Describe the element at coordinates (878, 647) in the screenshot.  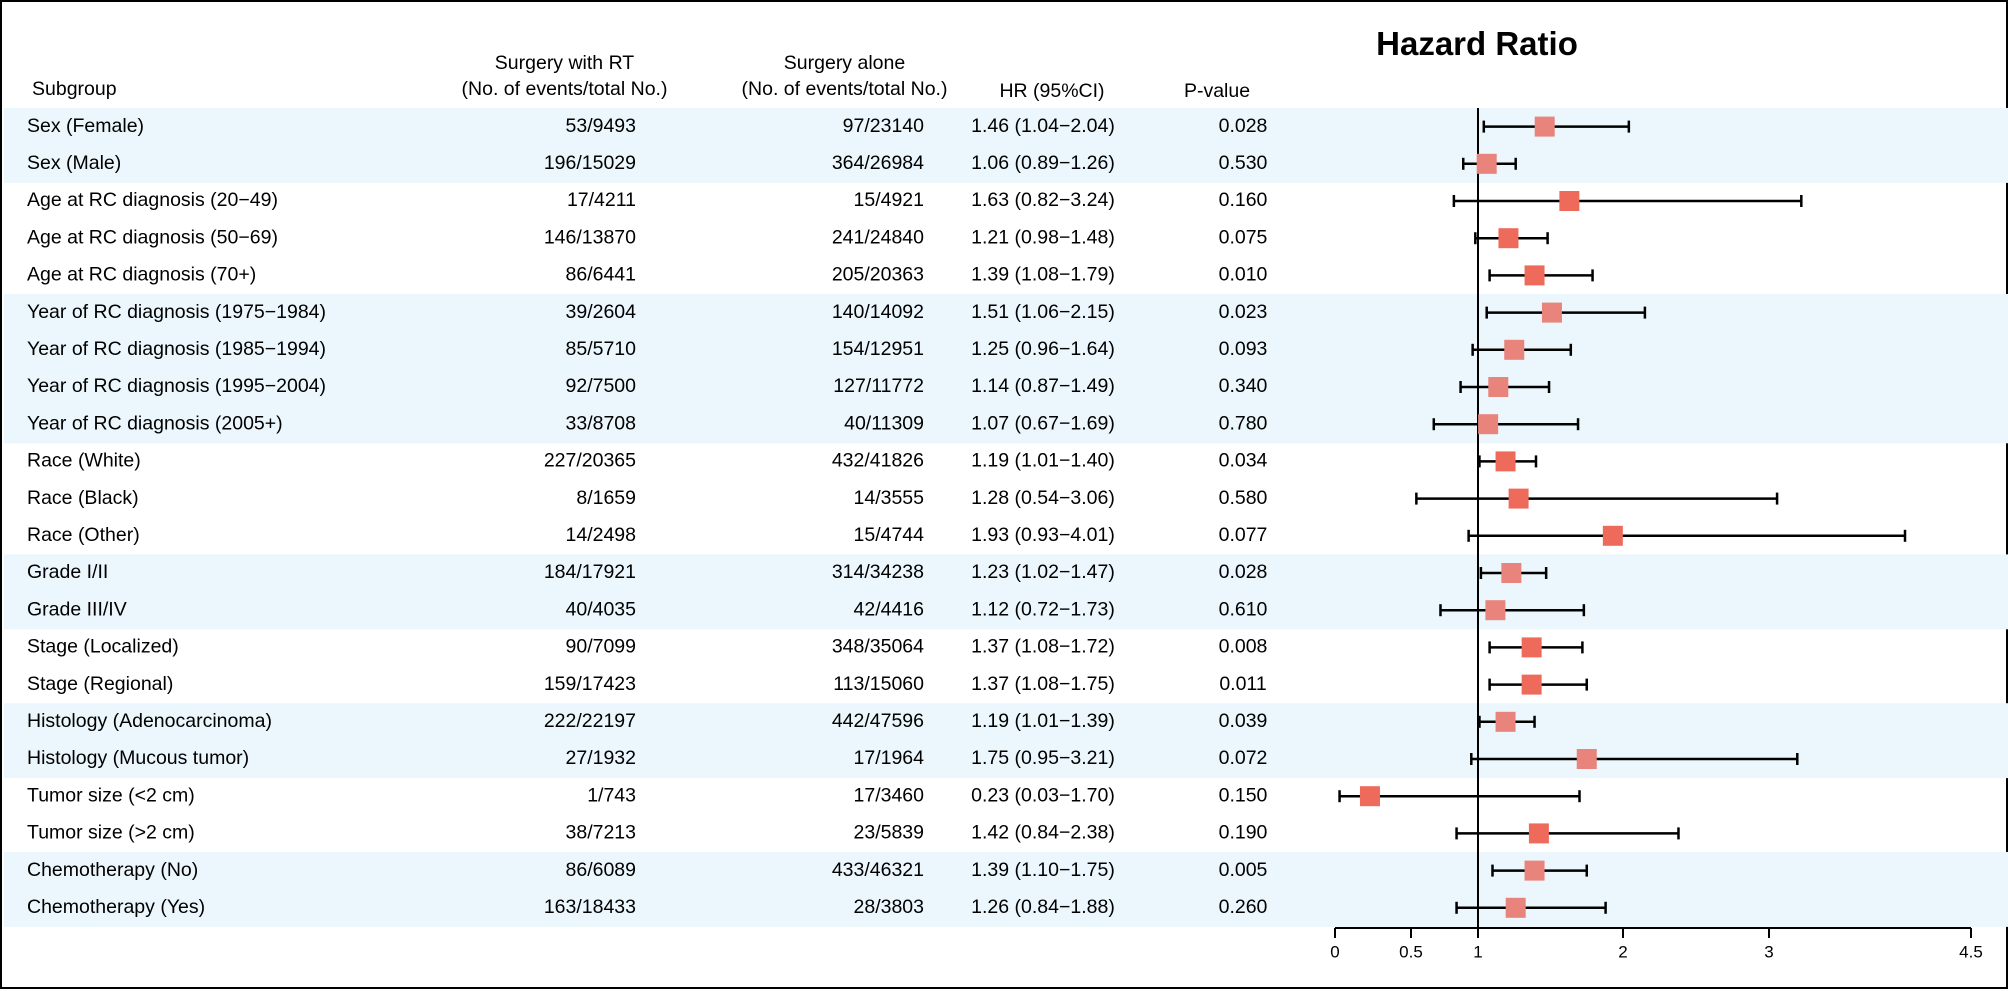
I see `alone-events-value: 348/35064` at that location.